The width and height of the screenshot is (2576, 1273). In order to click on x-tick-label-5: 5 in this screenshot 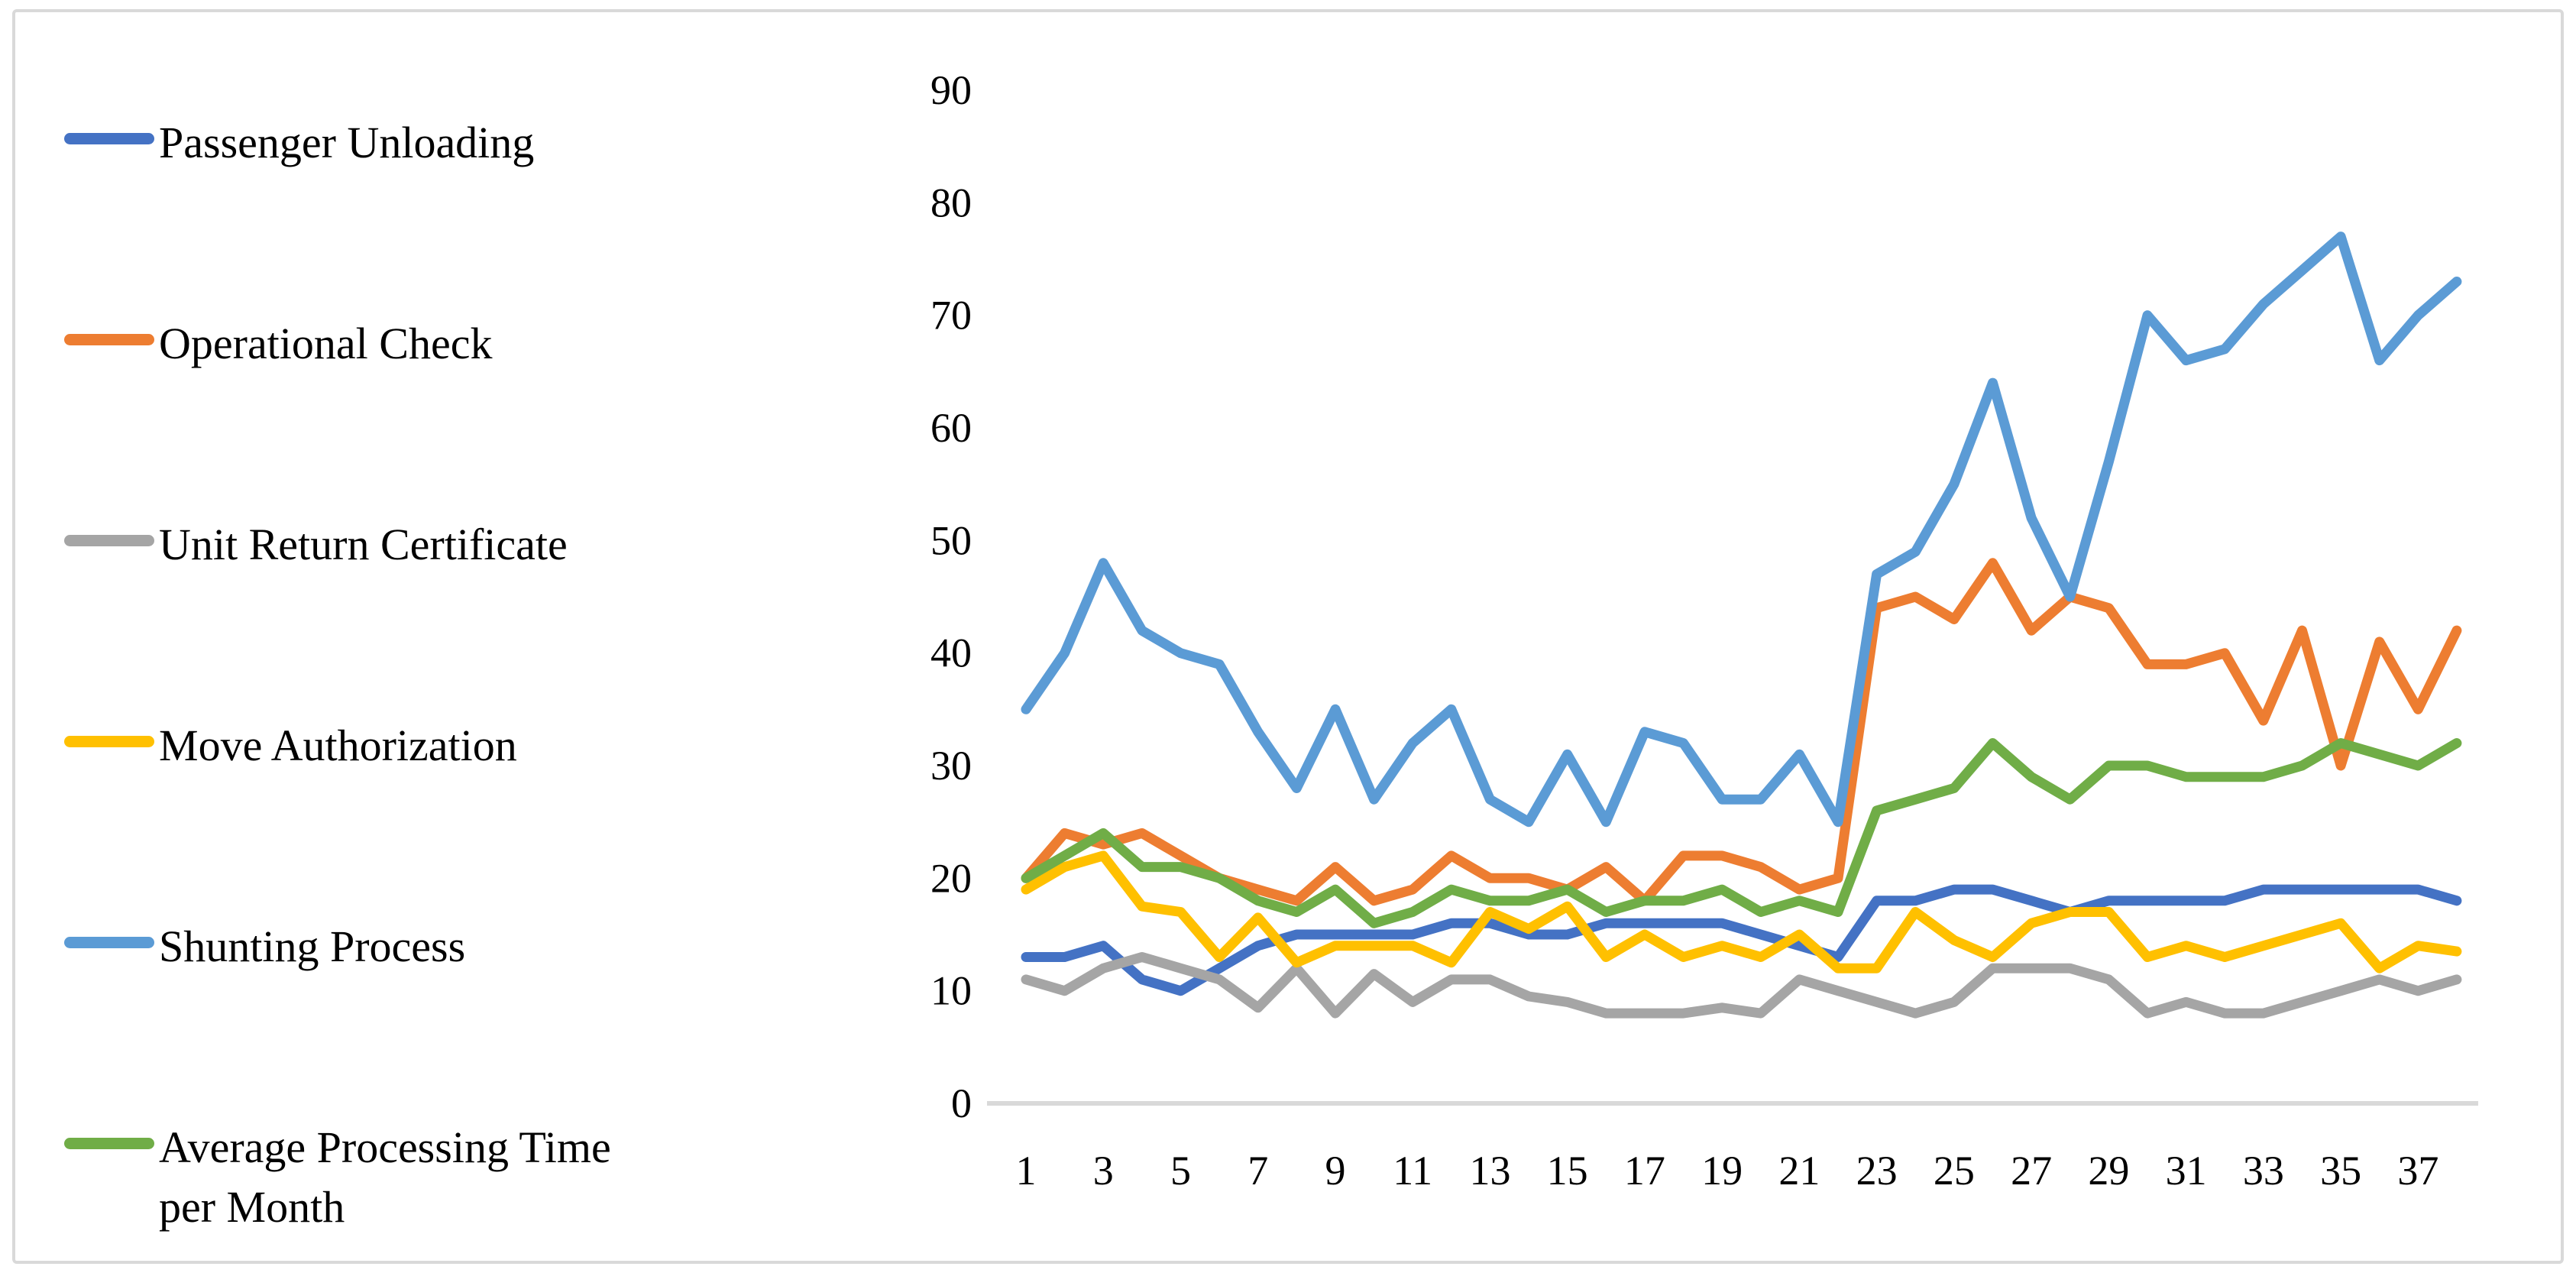, I will do `click(1180, 1171)`.